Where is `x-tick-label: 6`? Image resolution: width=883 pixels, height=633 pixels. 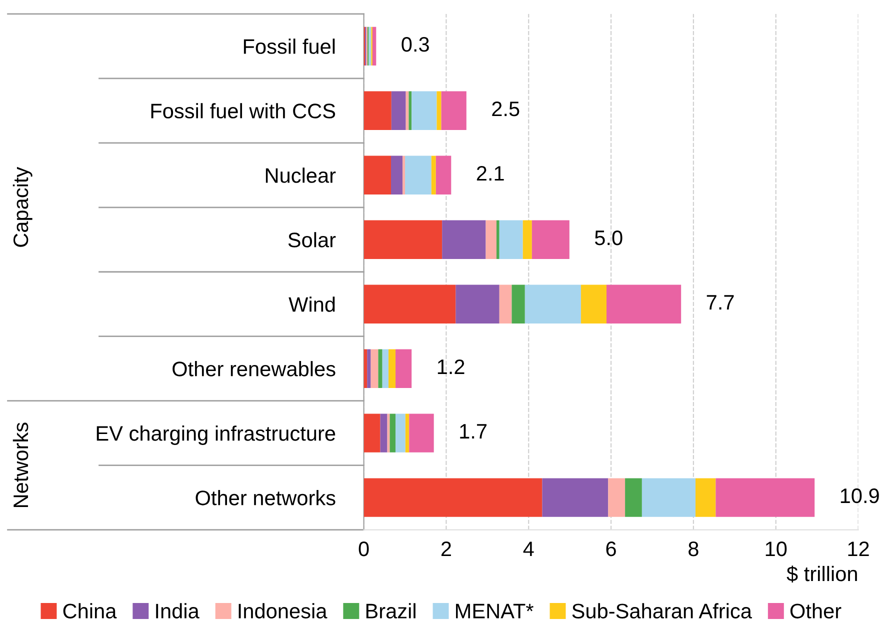
x-tick-label: 6 is located at coordinates (611, 548).